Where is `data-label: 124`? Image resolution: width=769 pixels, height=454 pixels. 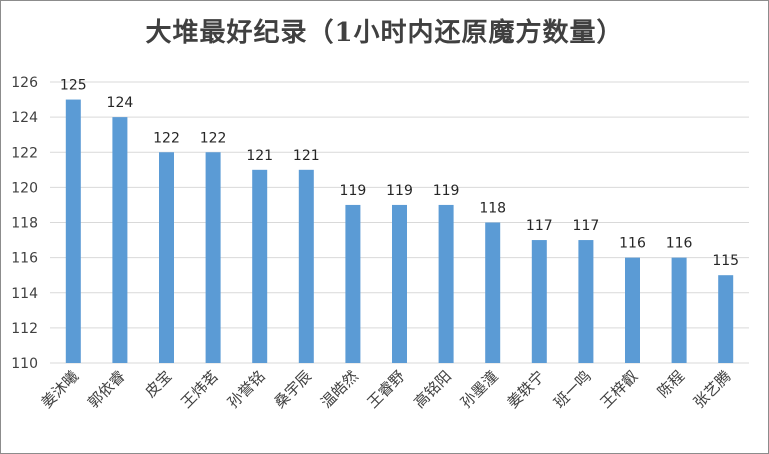
data-label: 124 is located at coordinates (120, 103).